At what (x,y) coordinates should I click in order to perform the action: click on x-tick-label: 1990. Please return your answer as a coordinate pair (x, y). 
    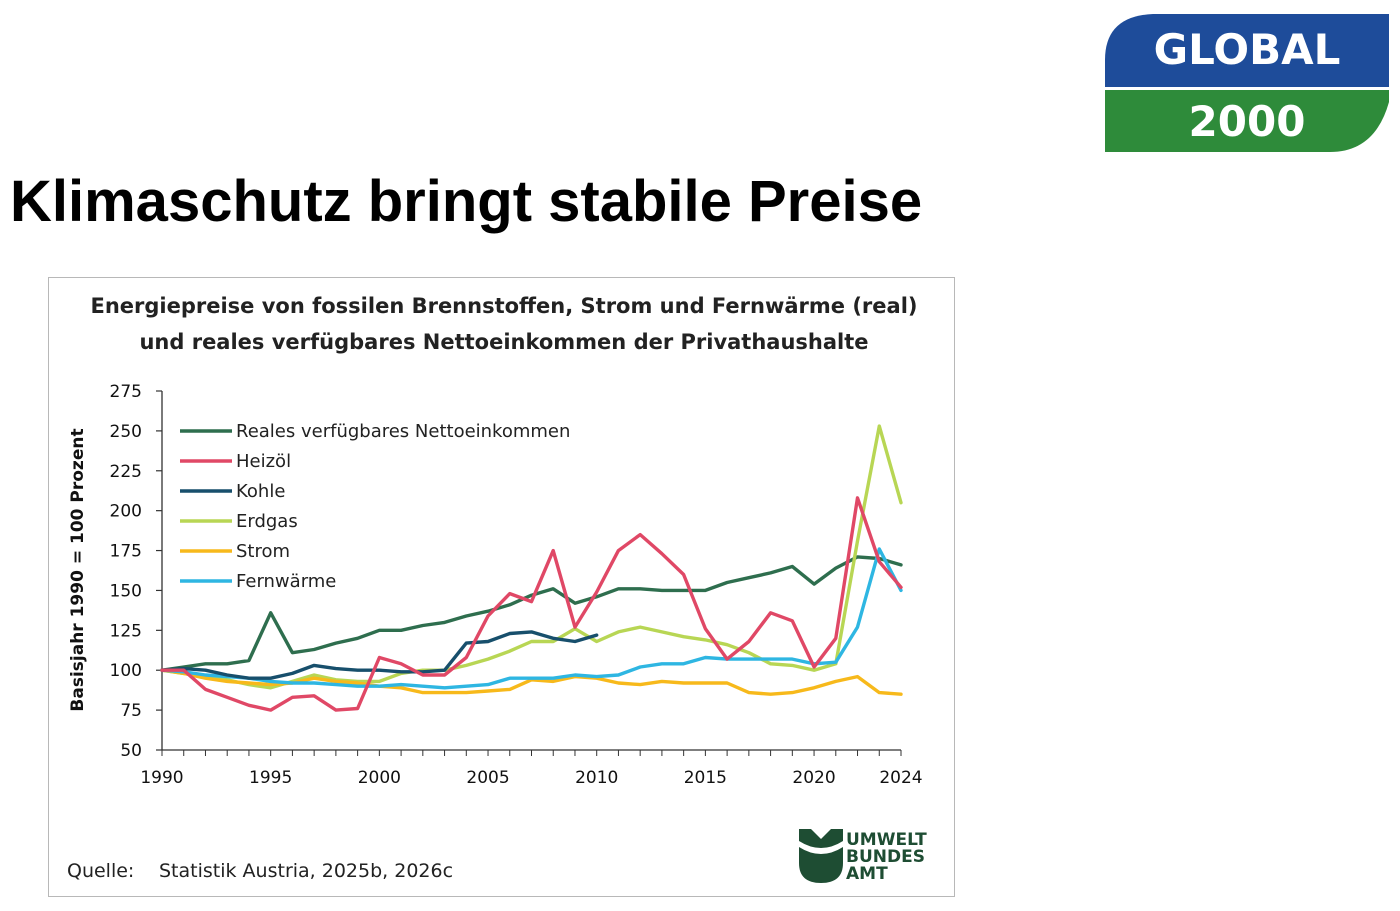
    Looking at the image, I should click on (161, 778).